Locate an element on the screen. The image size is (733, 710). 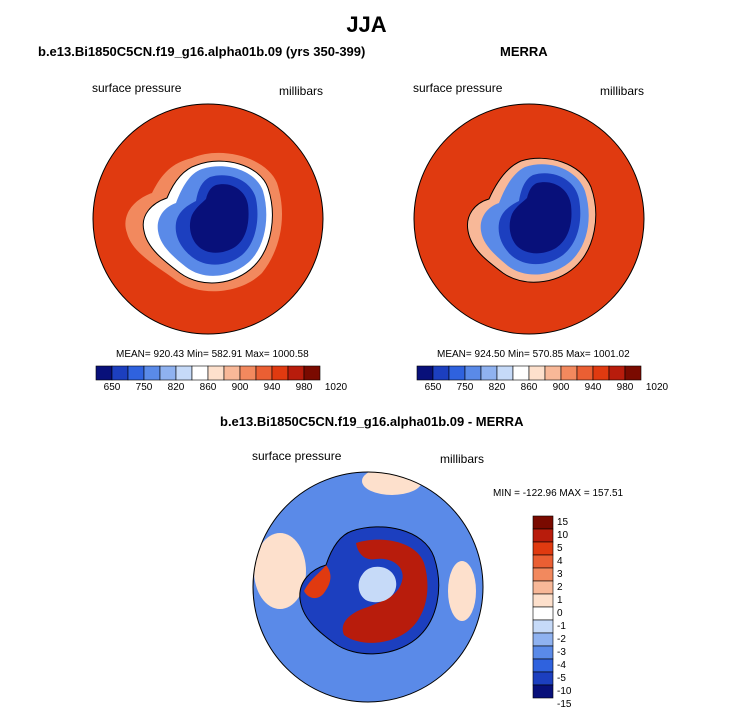
colorbar-tick-label: -1 is located at coordinates (561, 626).